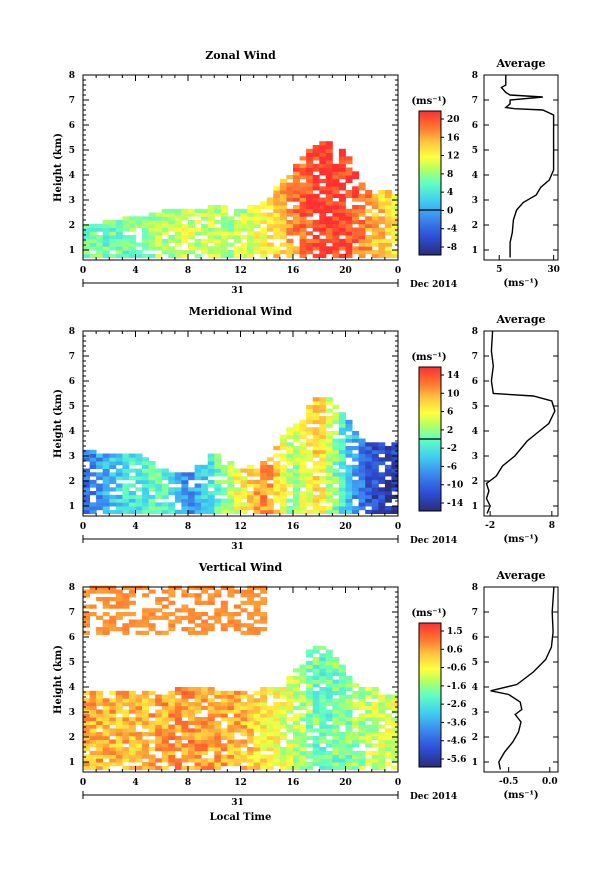  I want to click on avg-x-tick-label: 30, so click(553, 270).